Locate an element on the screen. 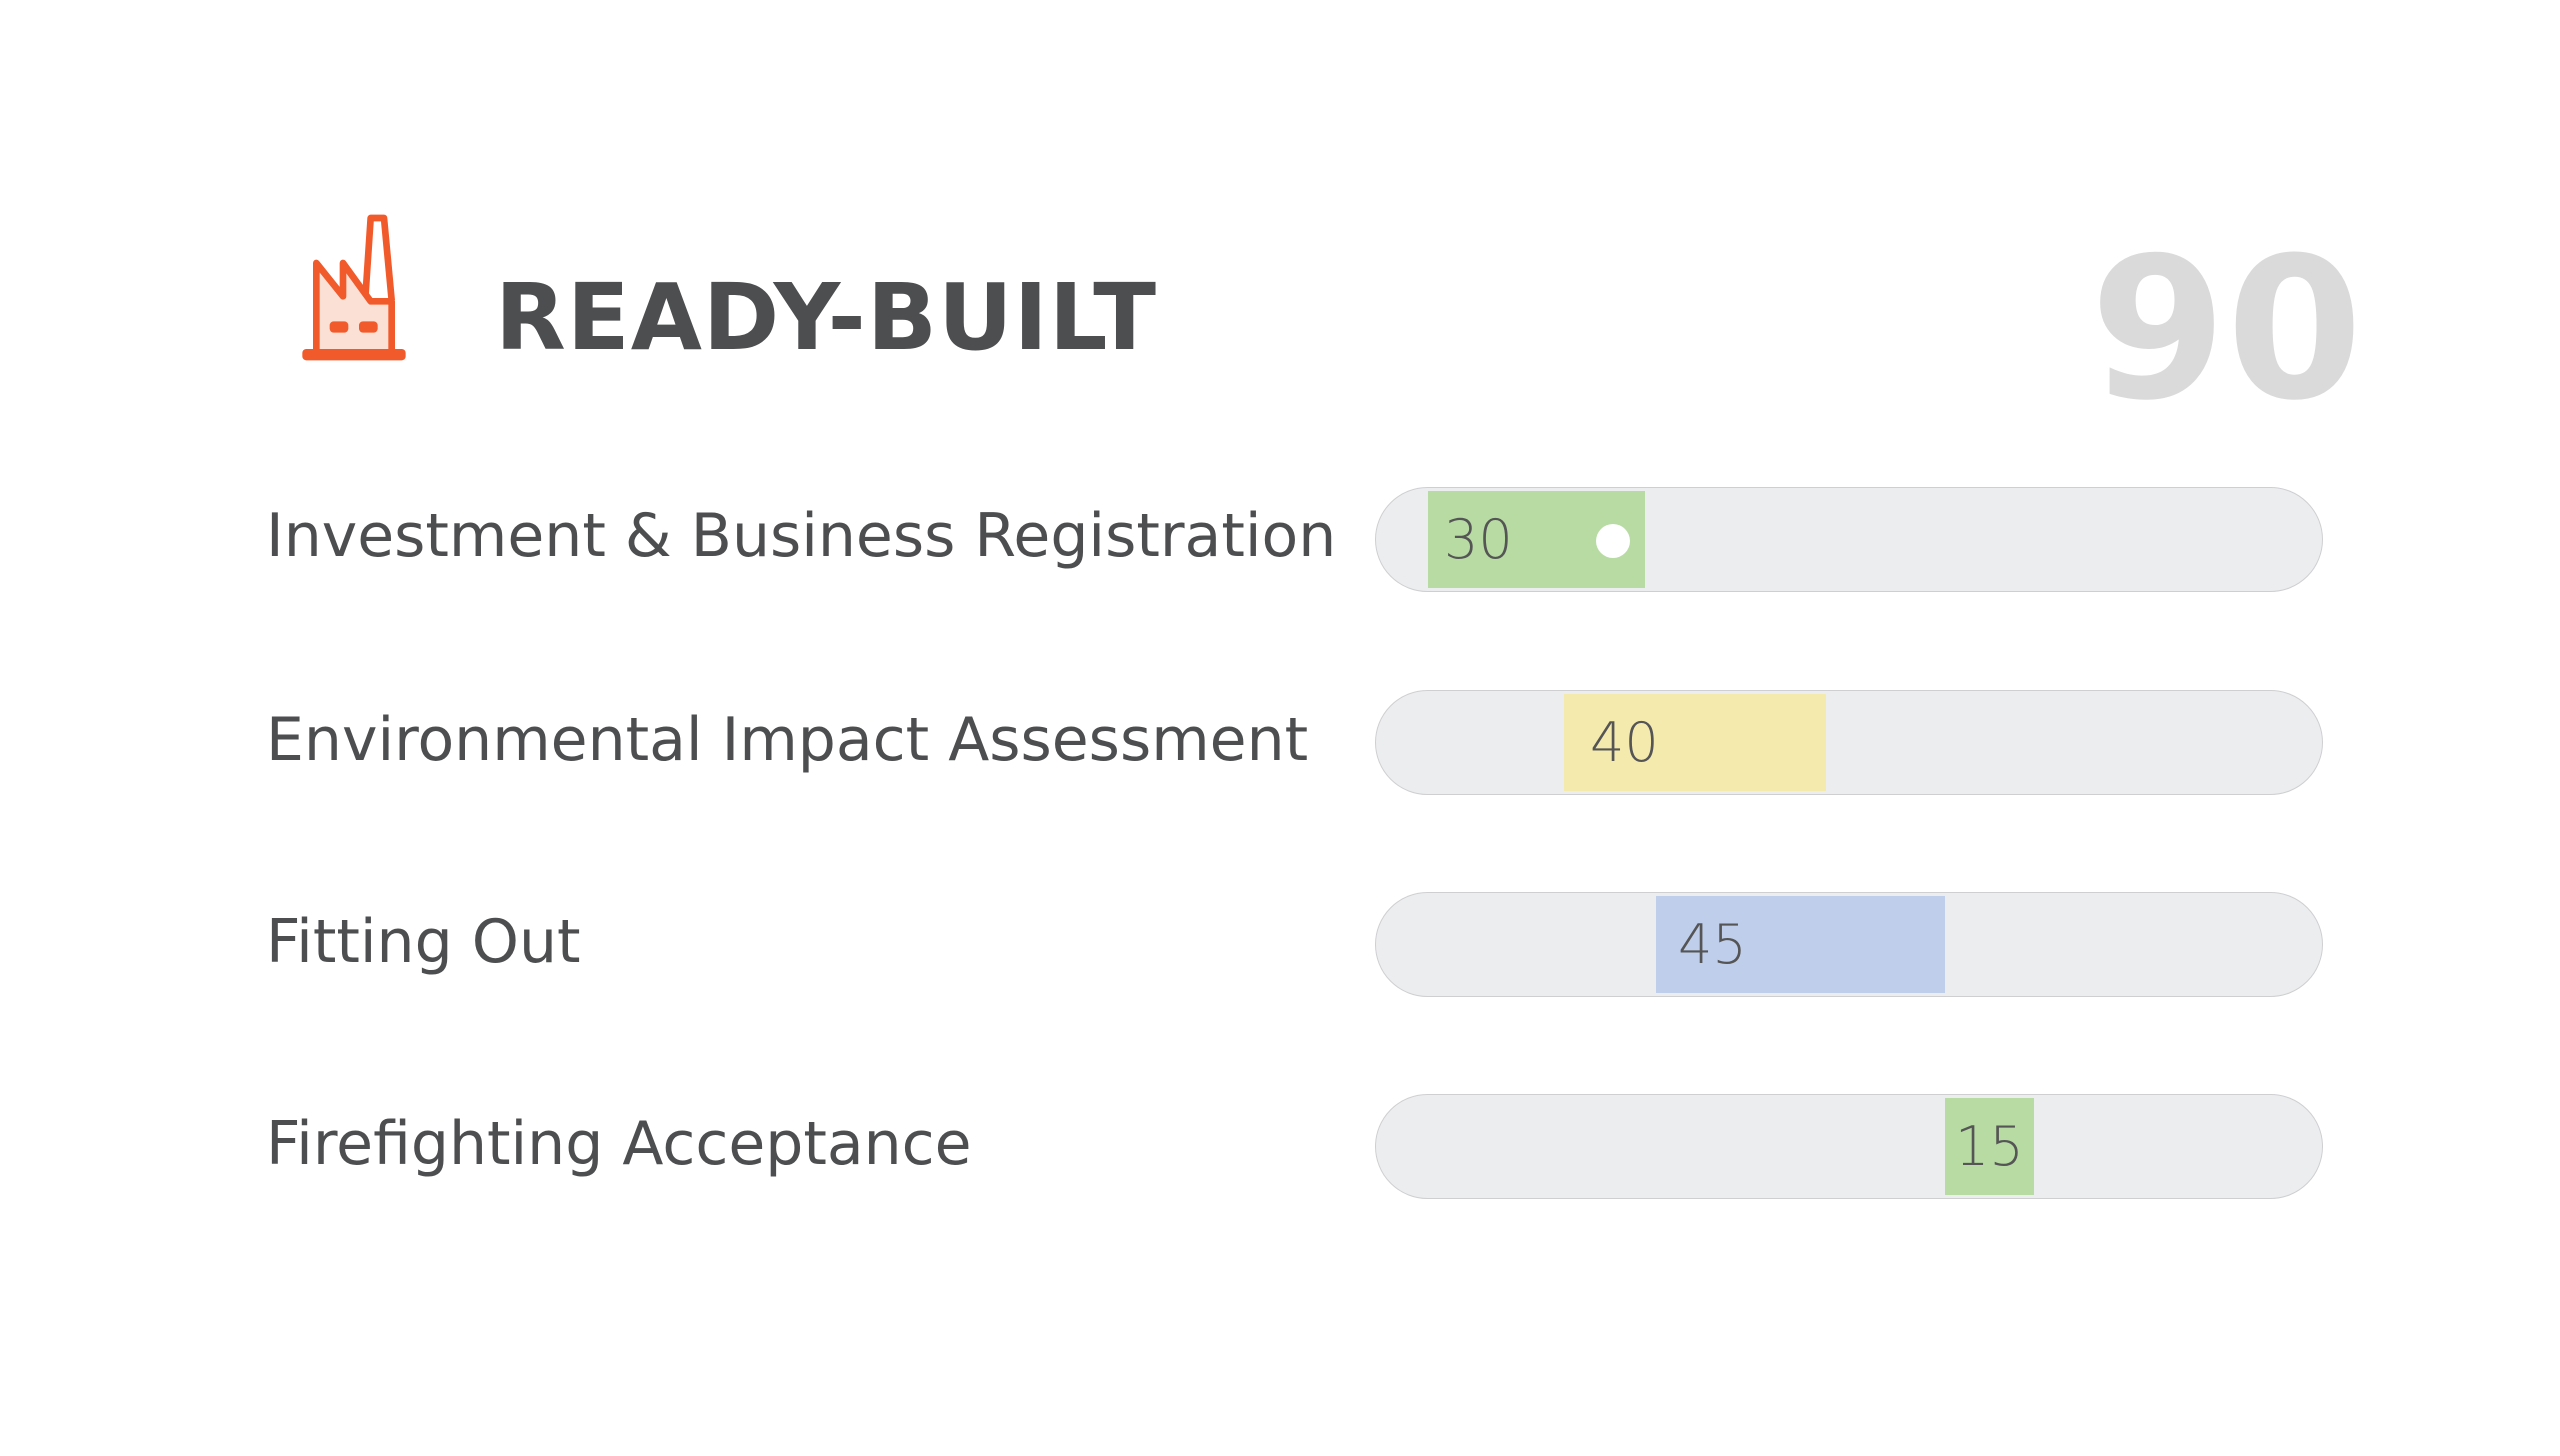  timeline-segment: 15 is located at coordinates (1989, 1146).